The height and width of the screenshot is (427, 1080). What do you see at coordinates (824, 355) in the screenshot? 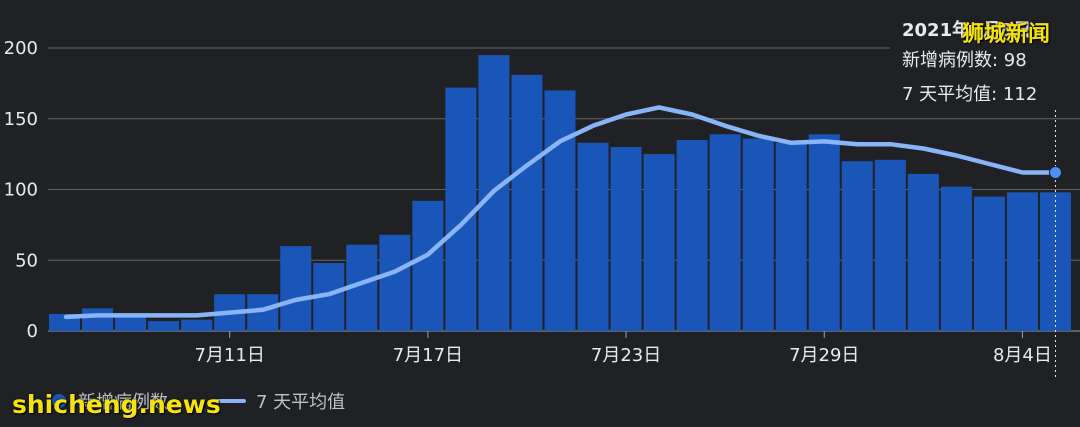
I see `x-tick-label: 7月29日` at bounding box center [824, 355].